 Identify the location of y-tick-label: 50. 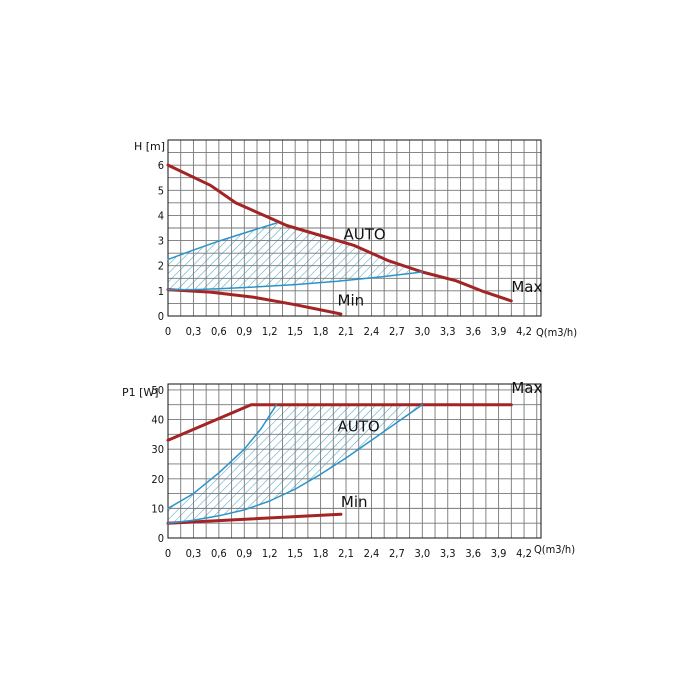
(157, 390).